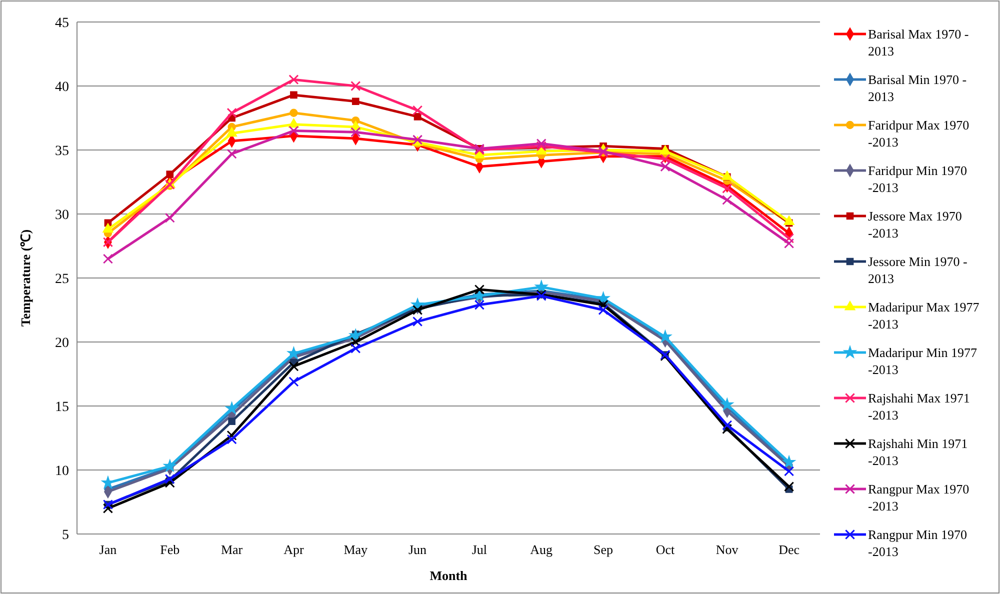 This screenshot has height=594, width=1000. Describe the element at coordinates (604, 549) in the screenshot. I see `x-tick-label: Sep` at that location.